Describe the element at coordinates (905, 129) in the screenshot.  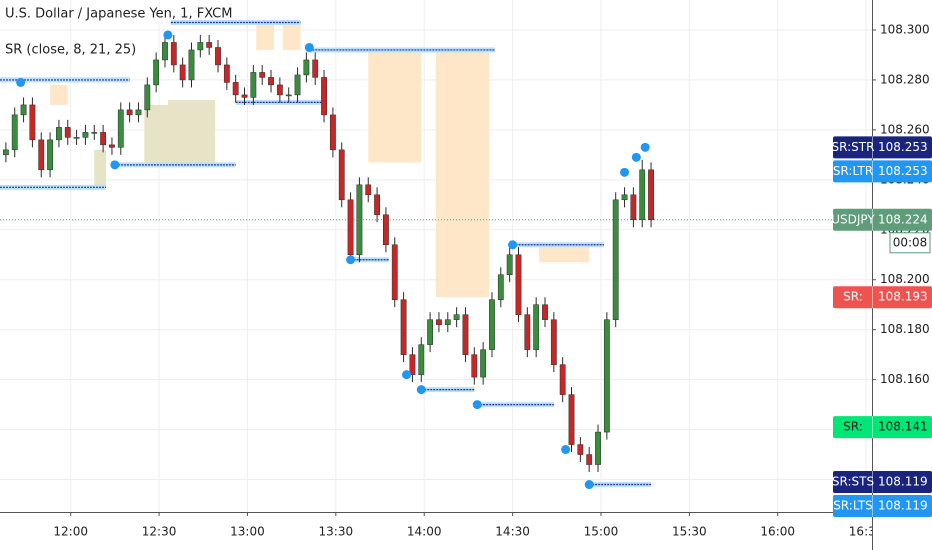
I see `y-tick-label: 108.260` at that location.